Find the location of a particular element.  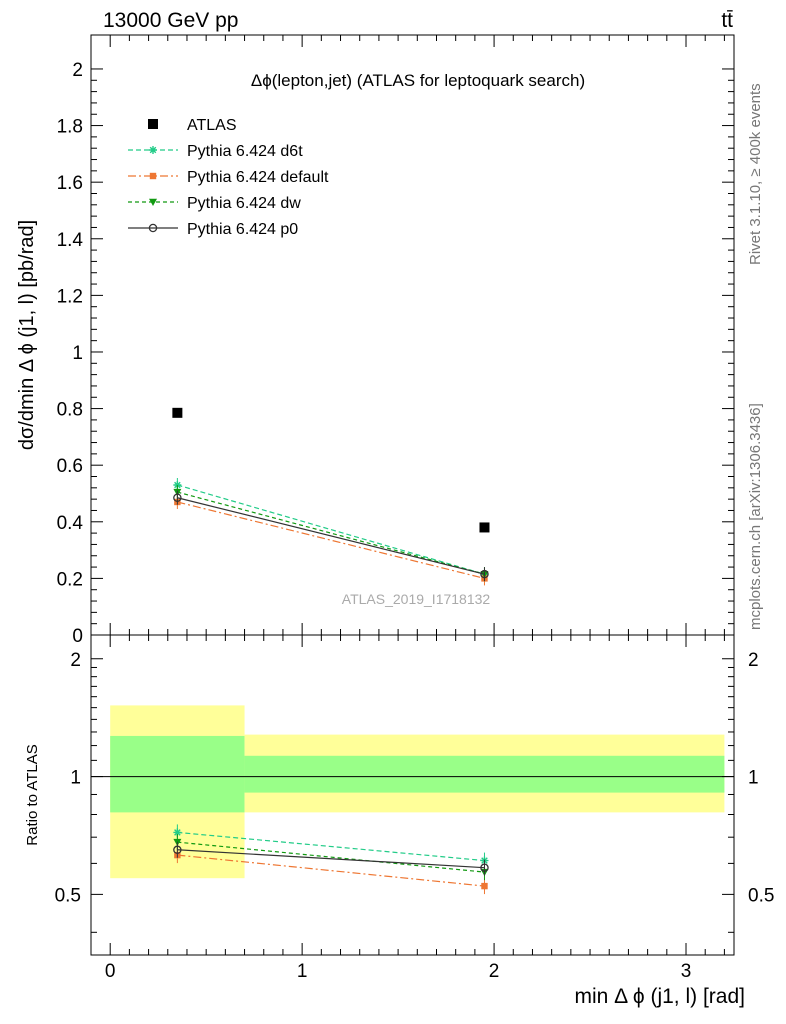

series-line-dw is located at coordinates (331, 533).